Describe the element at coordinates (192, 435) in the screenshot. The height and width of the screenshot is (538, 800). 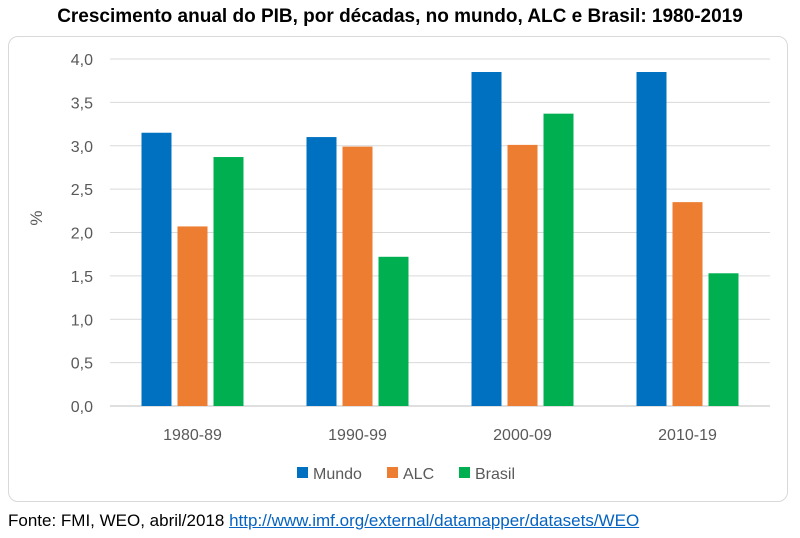
I see `x-tick-label: 1980-89` at that location.